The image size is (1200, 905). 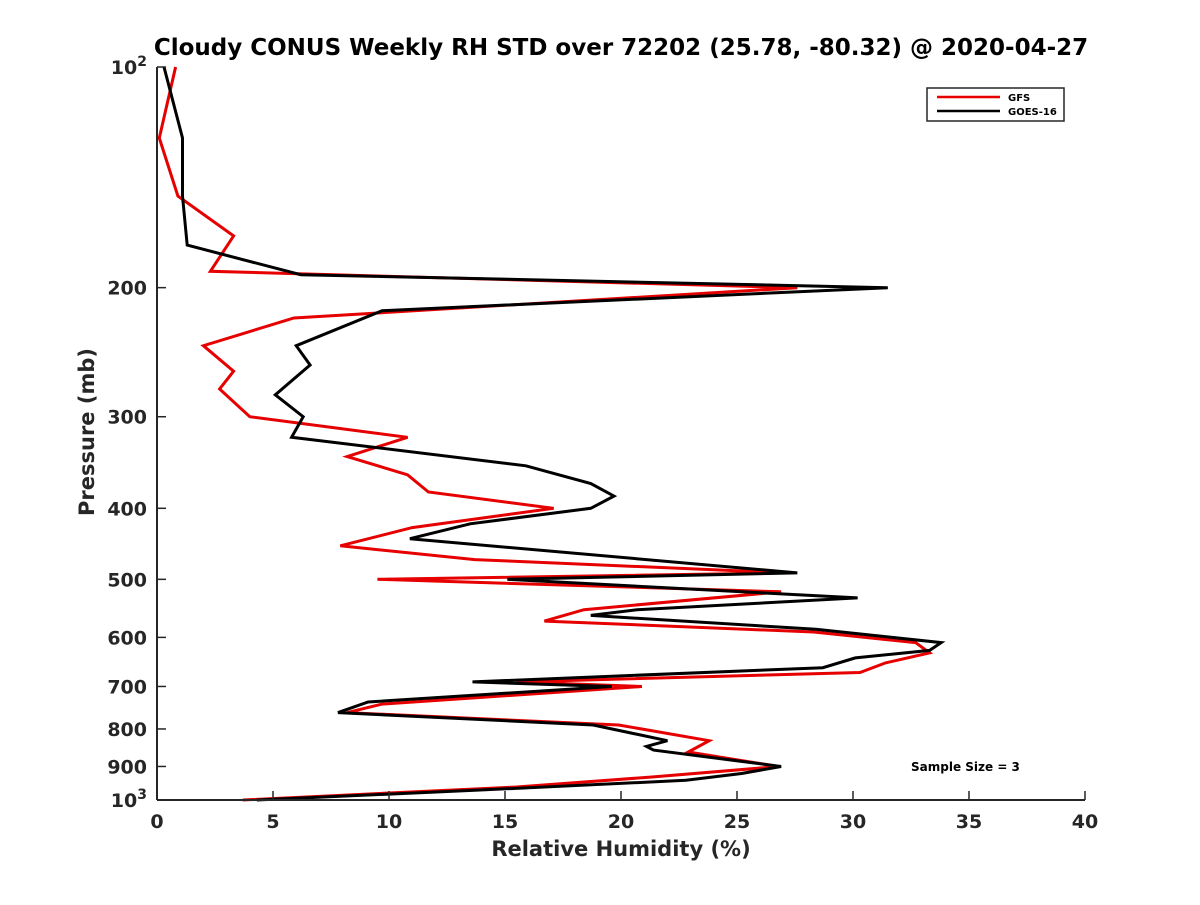 I want to click on legend-label-goes16: GOES-16, so click(x=1032, y=112).